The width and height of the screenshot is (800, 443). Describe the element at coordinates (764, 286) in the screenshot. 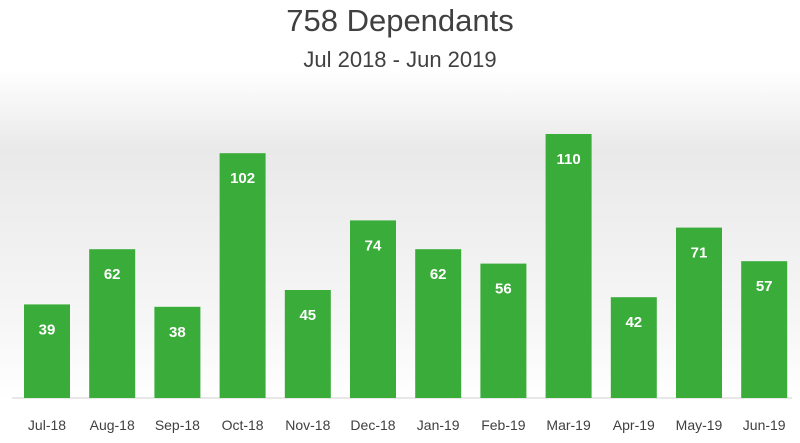

I see `data-label-jun-19: 57` at that location.